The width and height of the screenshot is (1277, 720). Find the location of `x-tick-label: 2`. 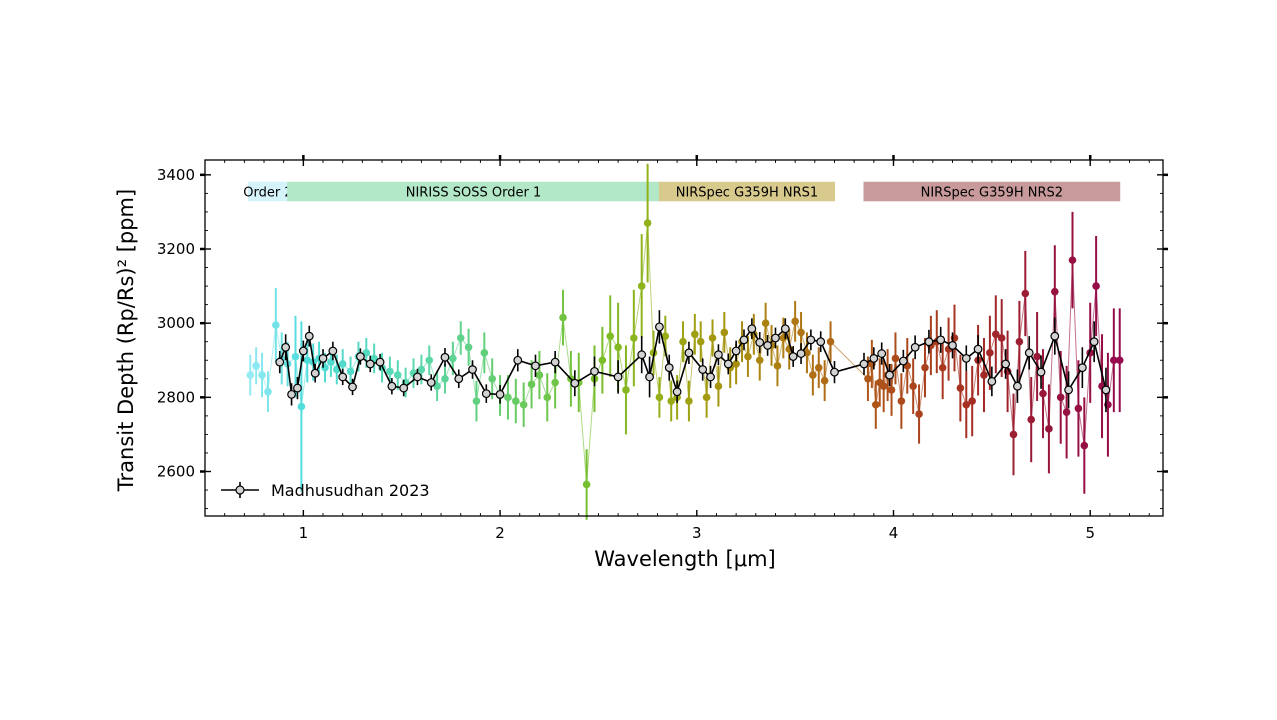

x-tick-label: 2 is located at coordinates (500, 533).